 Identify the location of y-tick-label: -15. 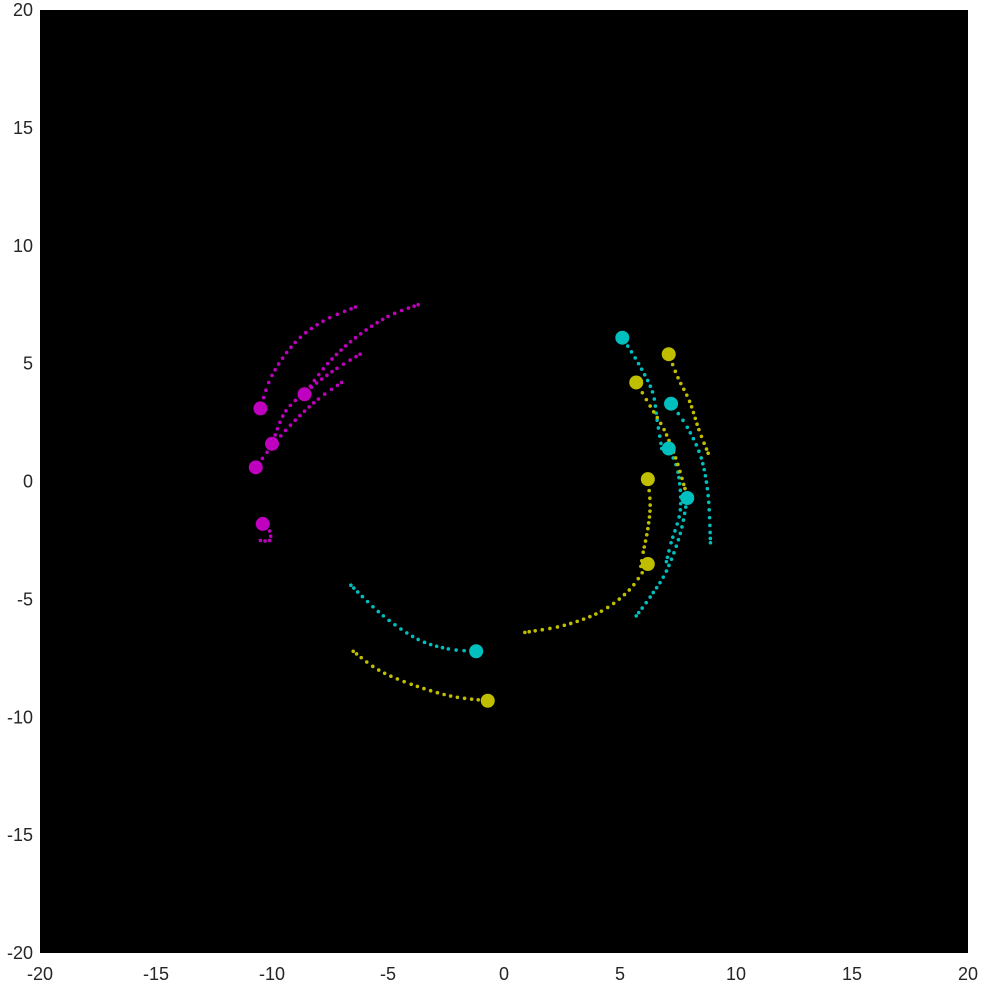
(20, 835).